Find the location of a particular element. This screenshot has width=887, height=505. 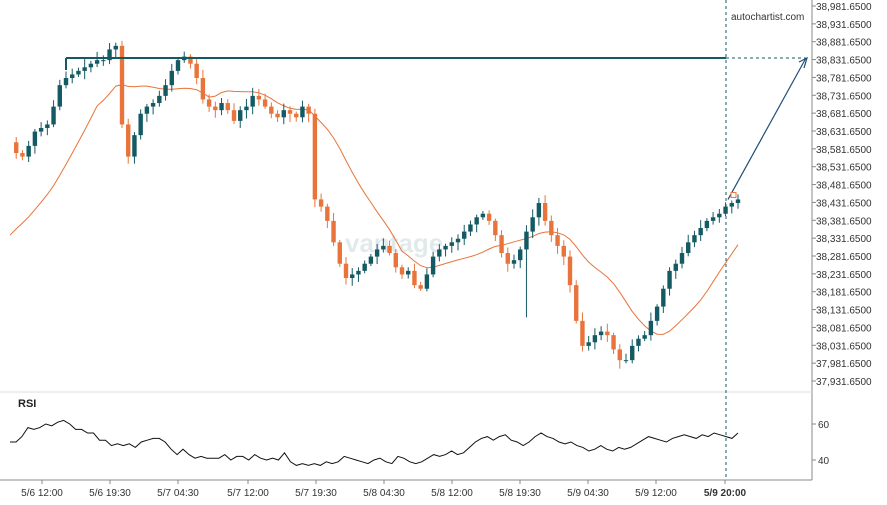

time-tick-label: 5/9 04:30 is located at coordinates (588, 493).